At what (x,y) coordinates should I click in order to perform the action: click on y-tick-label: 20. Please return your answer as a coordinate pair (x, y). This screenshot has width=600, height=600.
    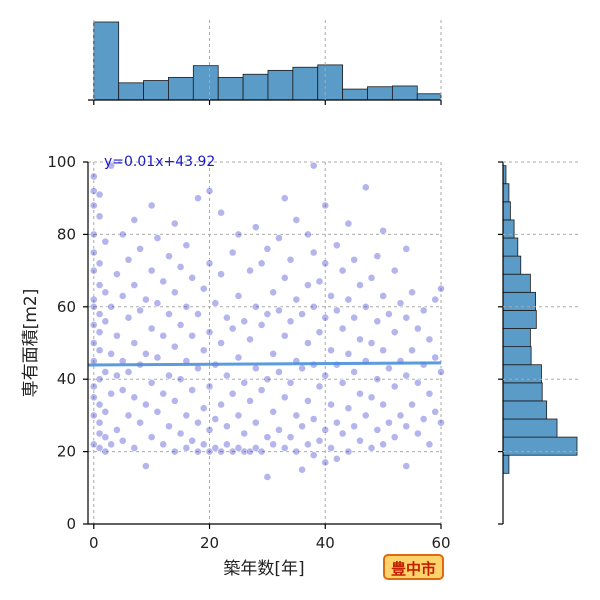
    Looking at the image, I should click on (66, 452).